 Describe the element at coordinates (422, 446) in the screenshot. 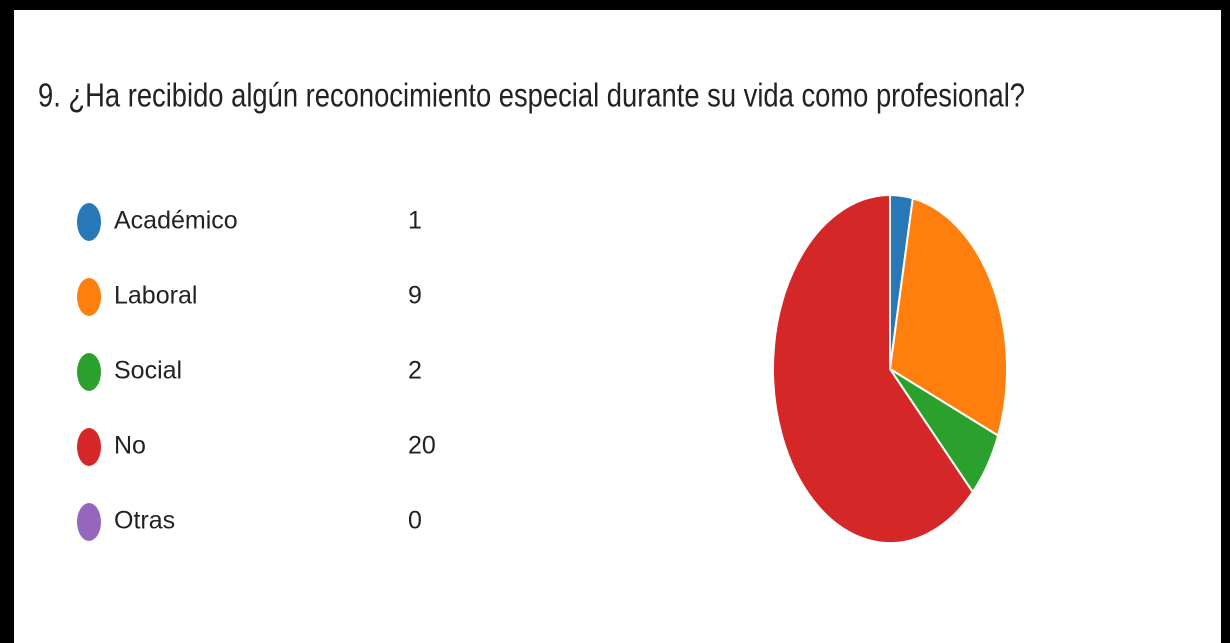

I see `legend-value: 20` at that location.